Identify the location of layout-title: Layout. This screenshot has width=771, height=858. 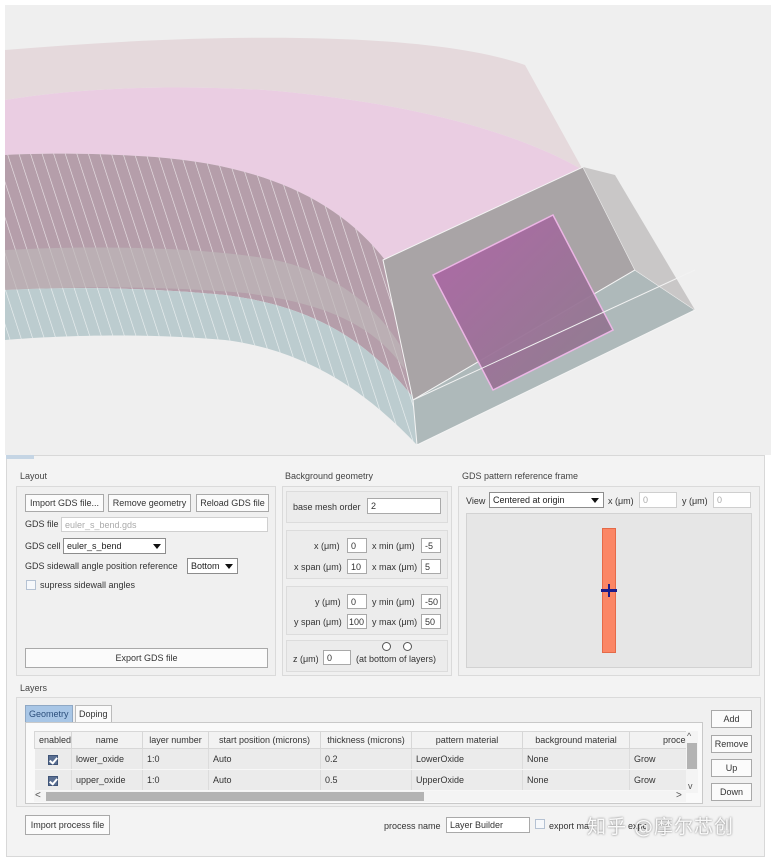
(34, 476).